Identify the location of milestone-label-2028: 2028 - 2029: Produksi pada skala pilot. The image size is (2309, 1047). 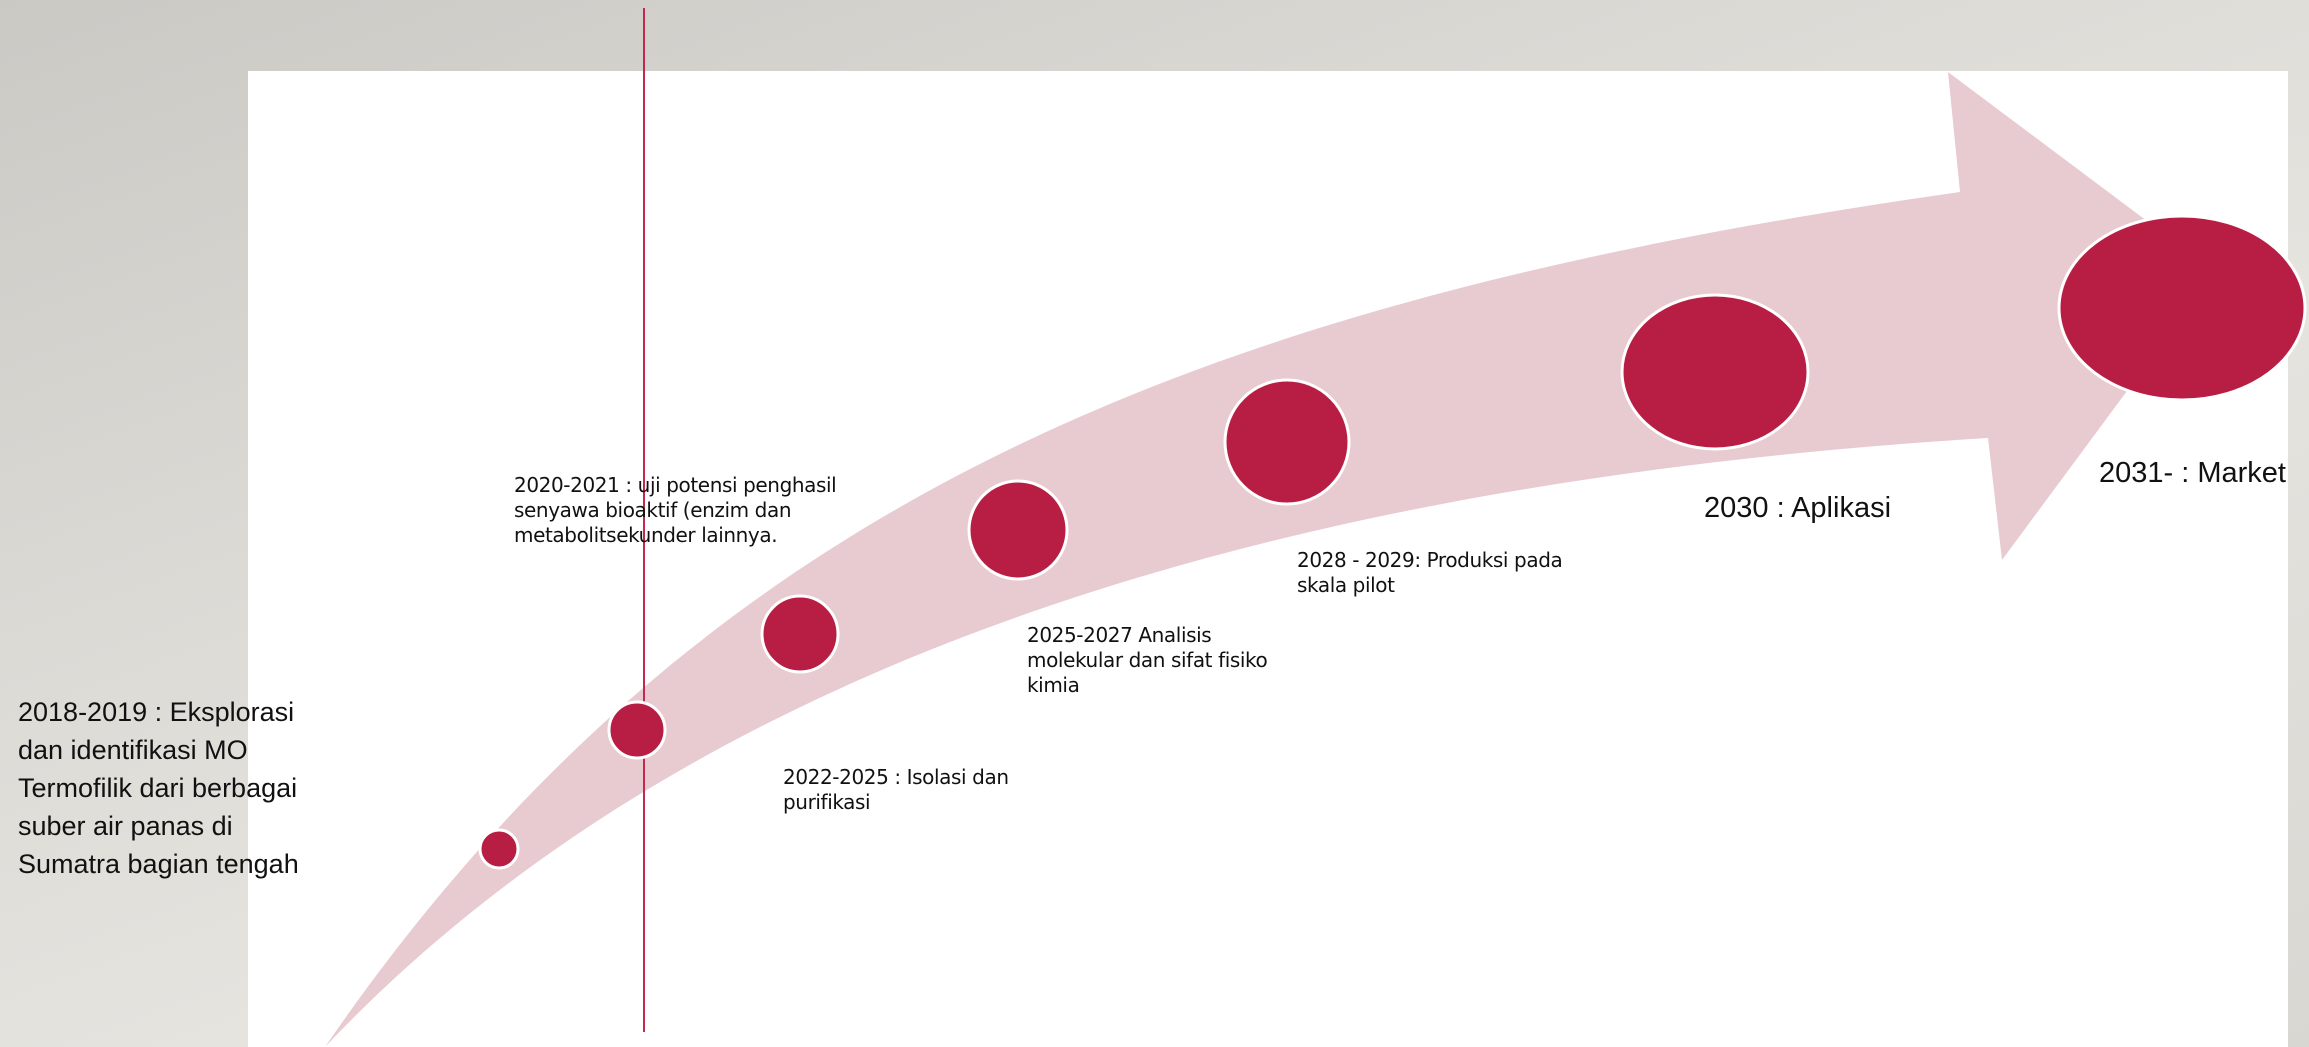
(1430, 572).